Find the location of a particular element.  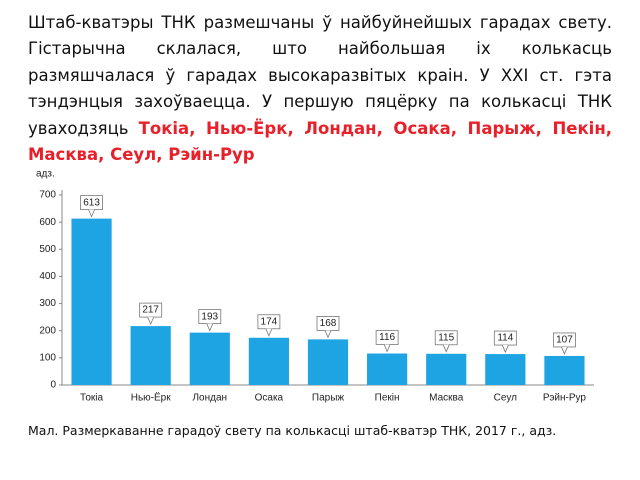

value-label: 115 is located at coordinates (446, 337).